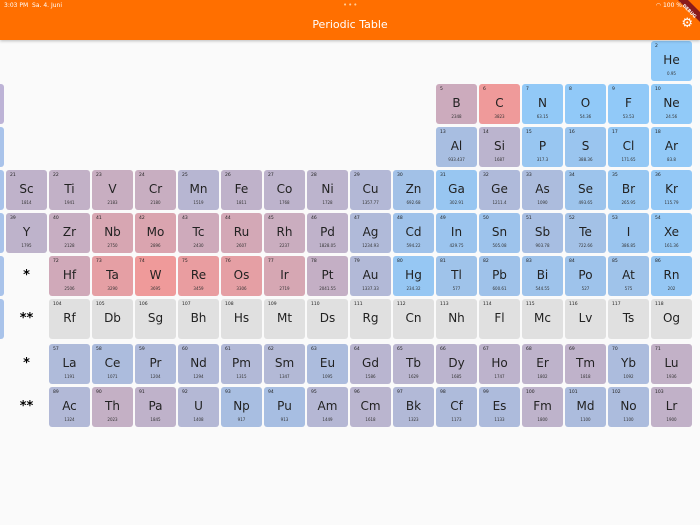  What do you see at coordinates (456, 233) in the screenshot?
I see `element-cell-in: 49 In 429.75` at bounding box center [456, 233].